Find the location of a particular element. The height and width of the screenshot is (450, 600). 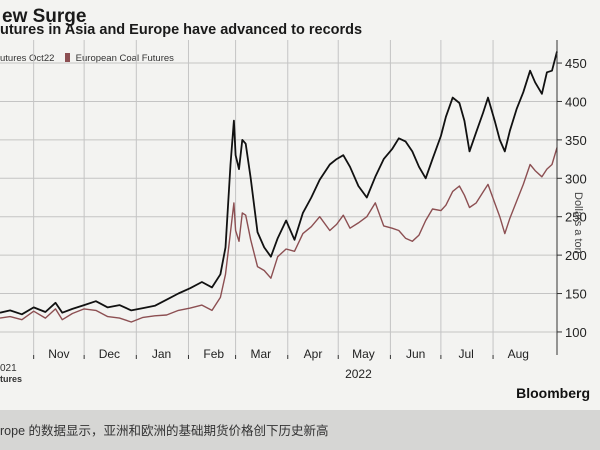

x-tick-label: Mar is located at coordinates (260, 354).